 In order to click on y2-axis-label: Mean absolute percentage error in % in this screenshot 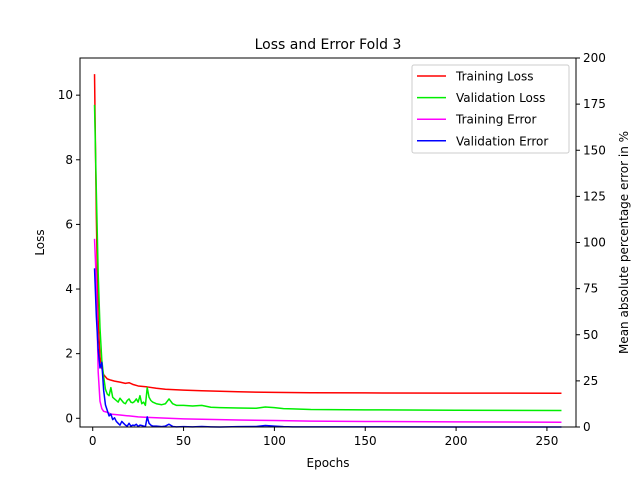, I will do `click(624, 242)`.